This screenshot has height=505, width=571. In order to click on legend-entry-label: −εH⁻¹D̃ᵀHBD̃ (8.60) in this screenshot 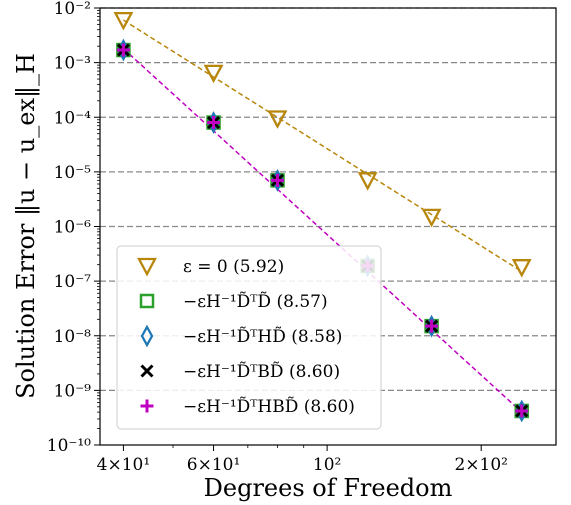, I will do `click(269, 407)`.